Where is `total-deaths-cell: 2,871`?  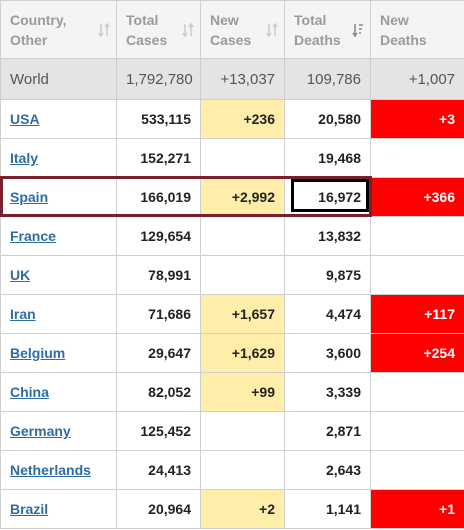 total-deaths-cell: 2,871 is located at coordinates (327, 431).